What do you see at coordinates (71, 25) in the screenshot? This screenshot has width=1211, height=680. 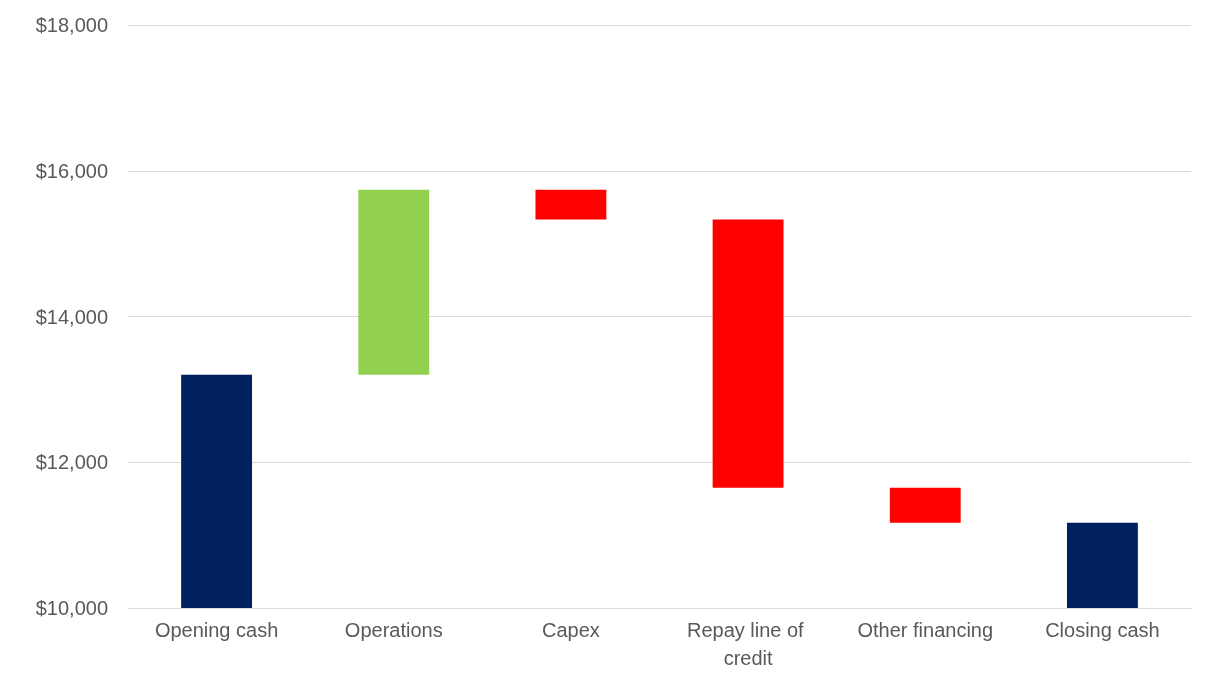 I see `y-tick-label: $18,000` at bounding box center [71, 25].